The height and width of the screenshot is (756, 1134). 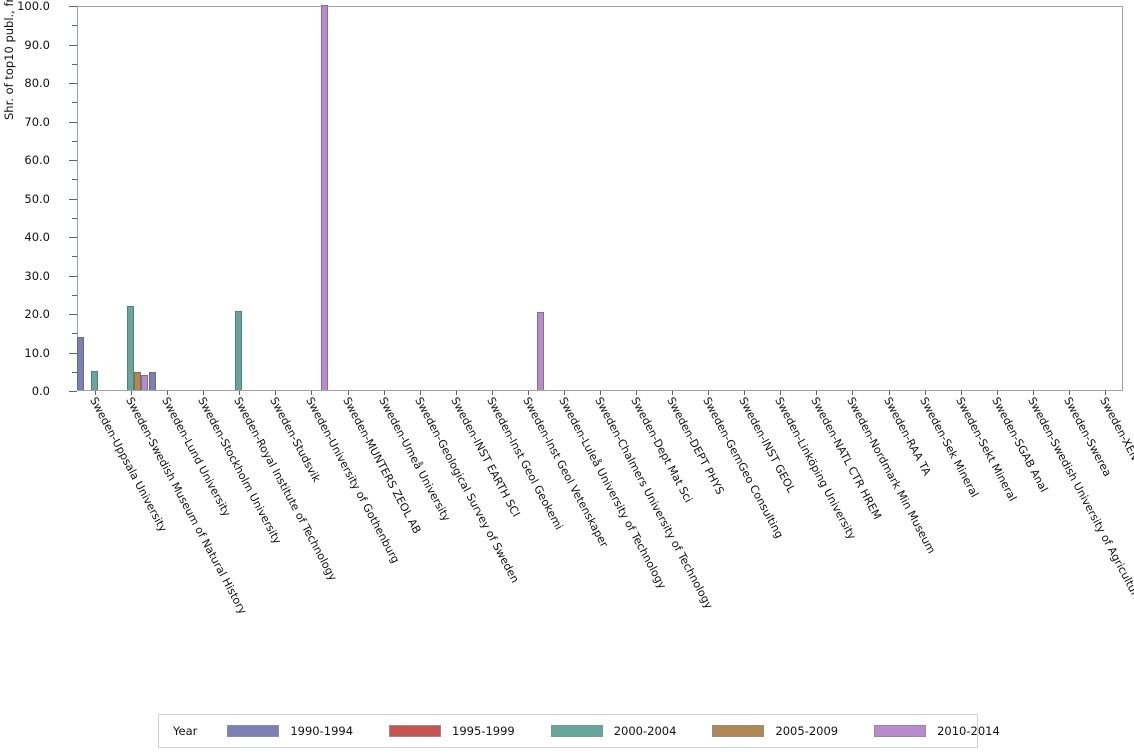 I want to click on y-tick-label: 100.0, so click(x=33, y=6).